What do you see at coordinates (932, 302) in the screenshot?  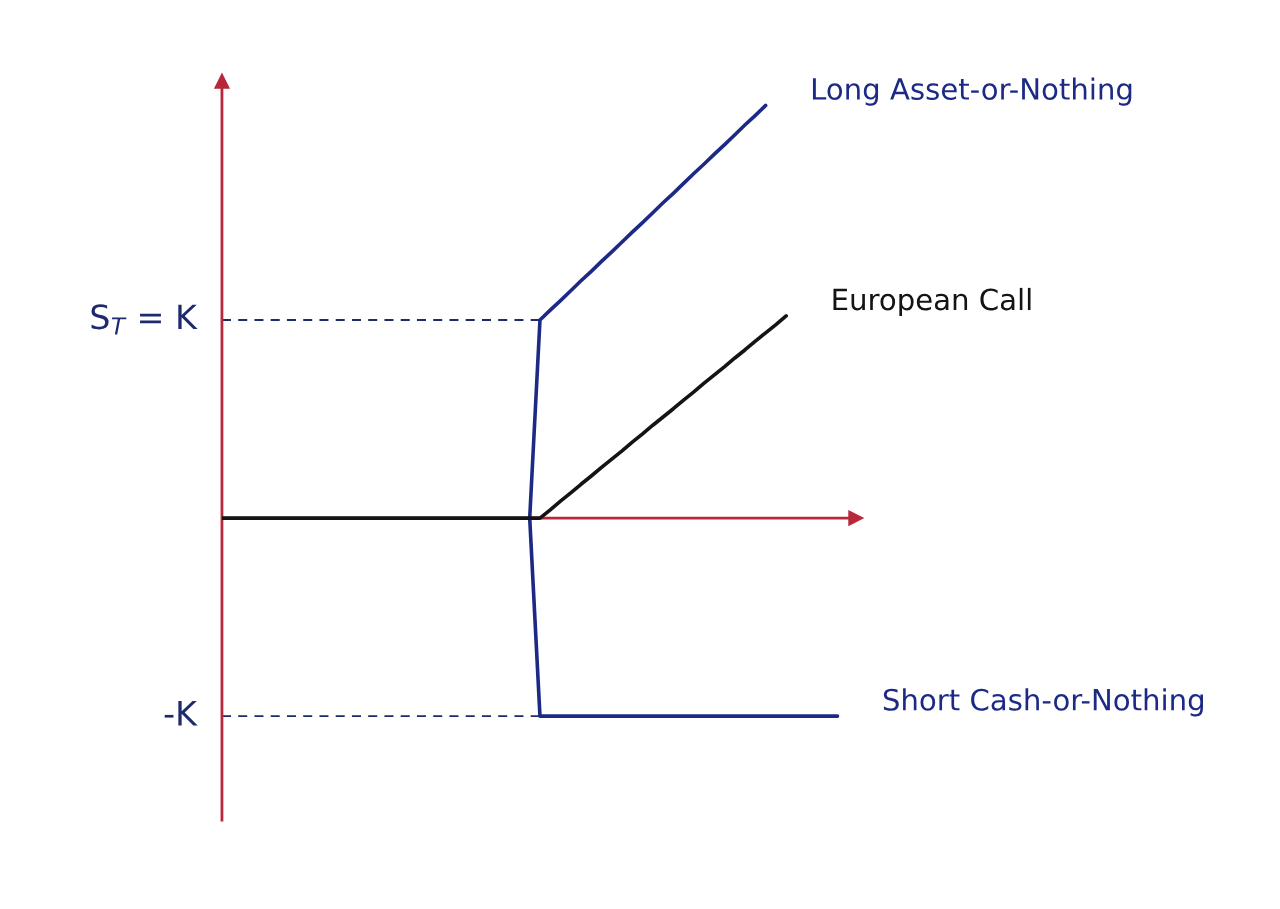 I see `series-label: European Call` at bounding box center [932, 302].